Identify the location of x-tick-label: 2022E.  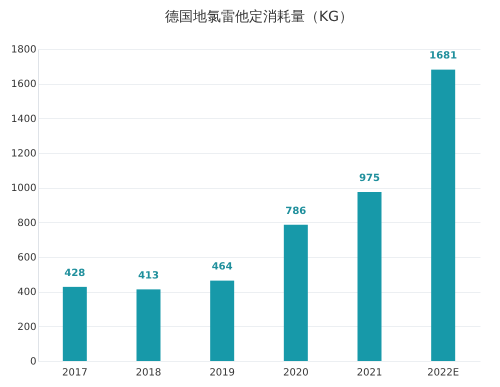
(443, 373).